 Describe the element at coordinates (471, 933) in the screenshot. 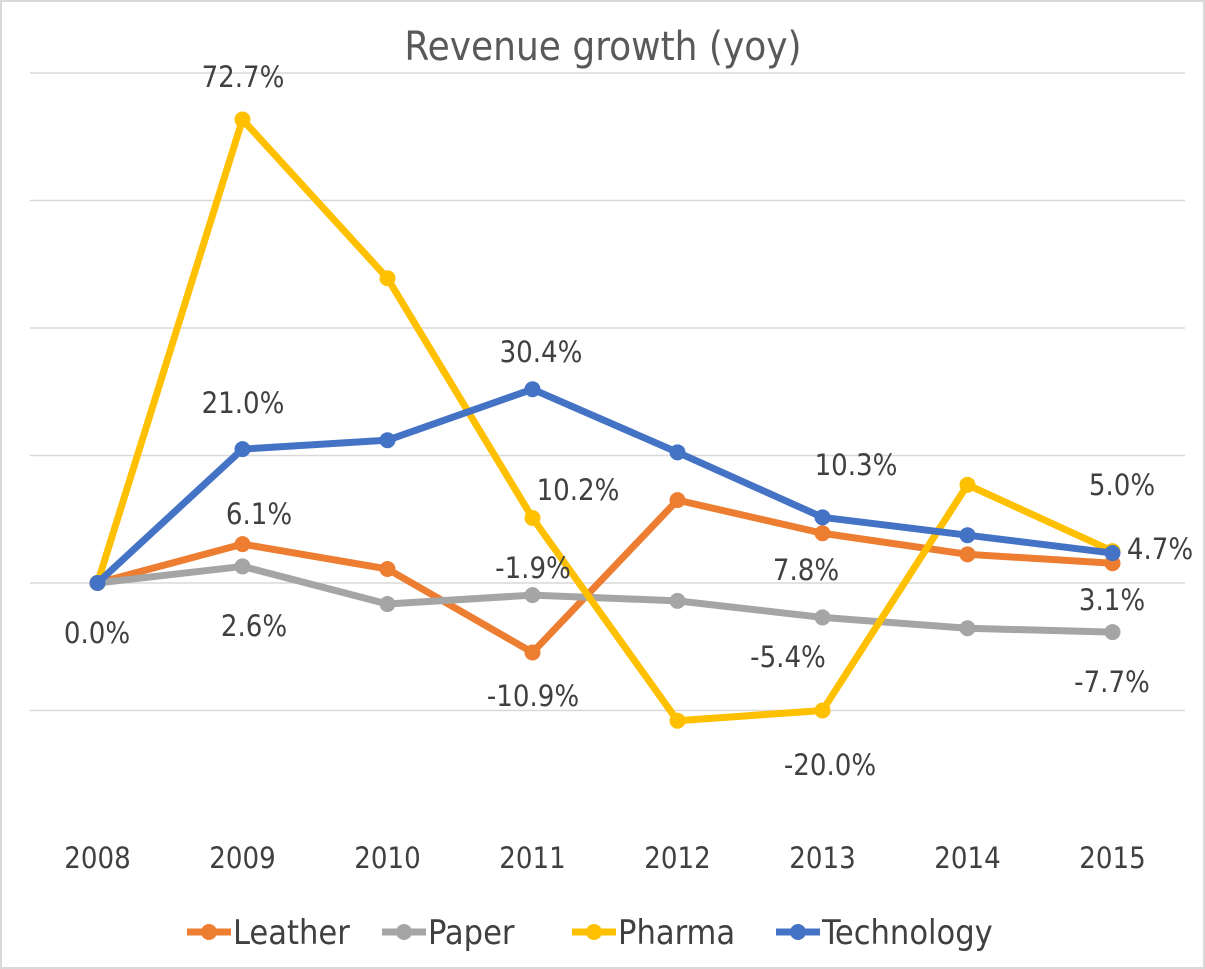

I see `legend-label: Paper` at that location.